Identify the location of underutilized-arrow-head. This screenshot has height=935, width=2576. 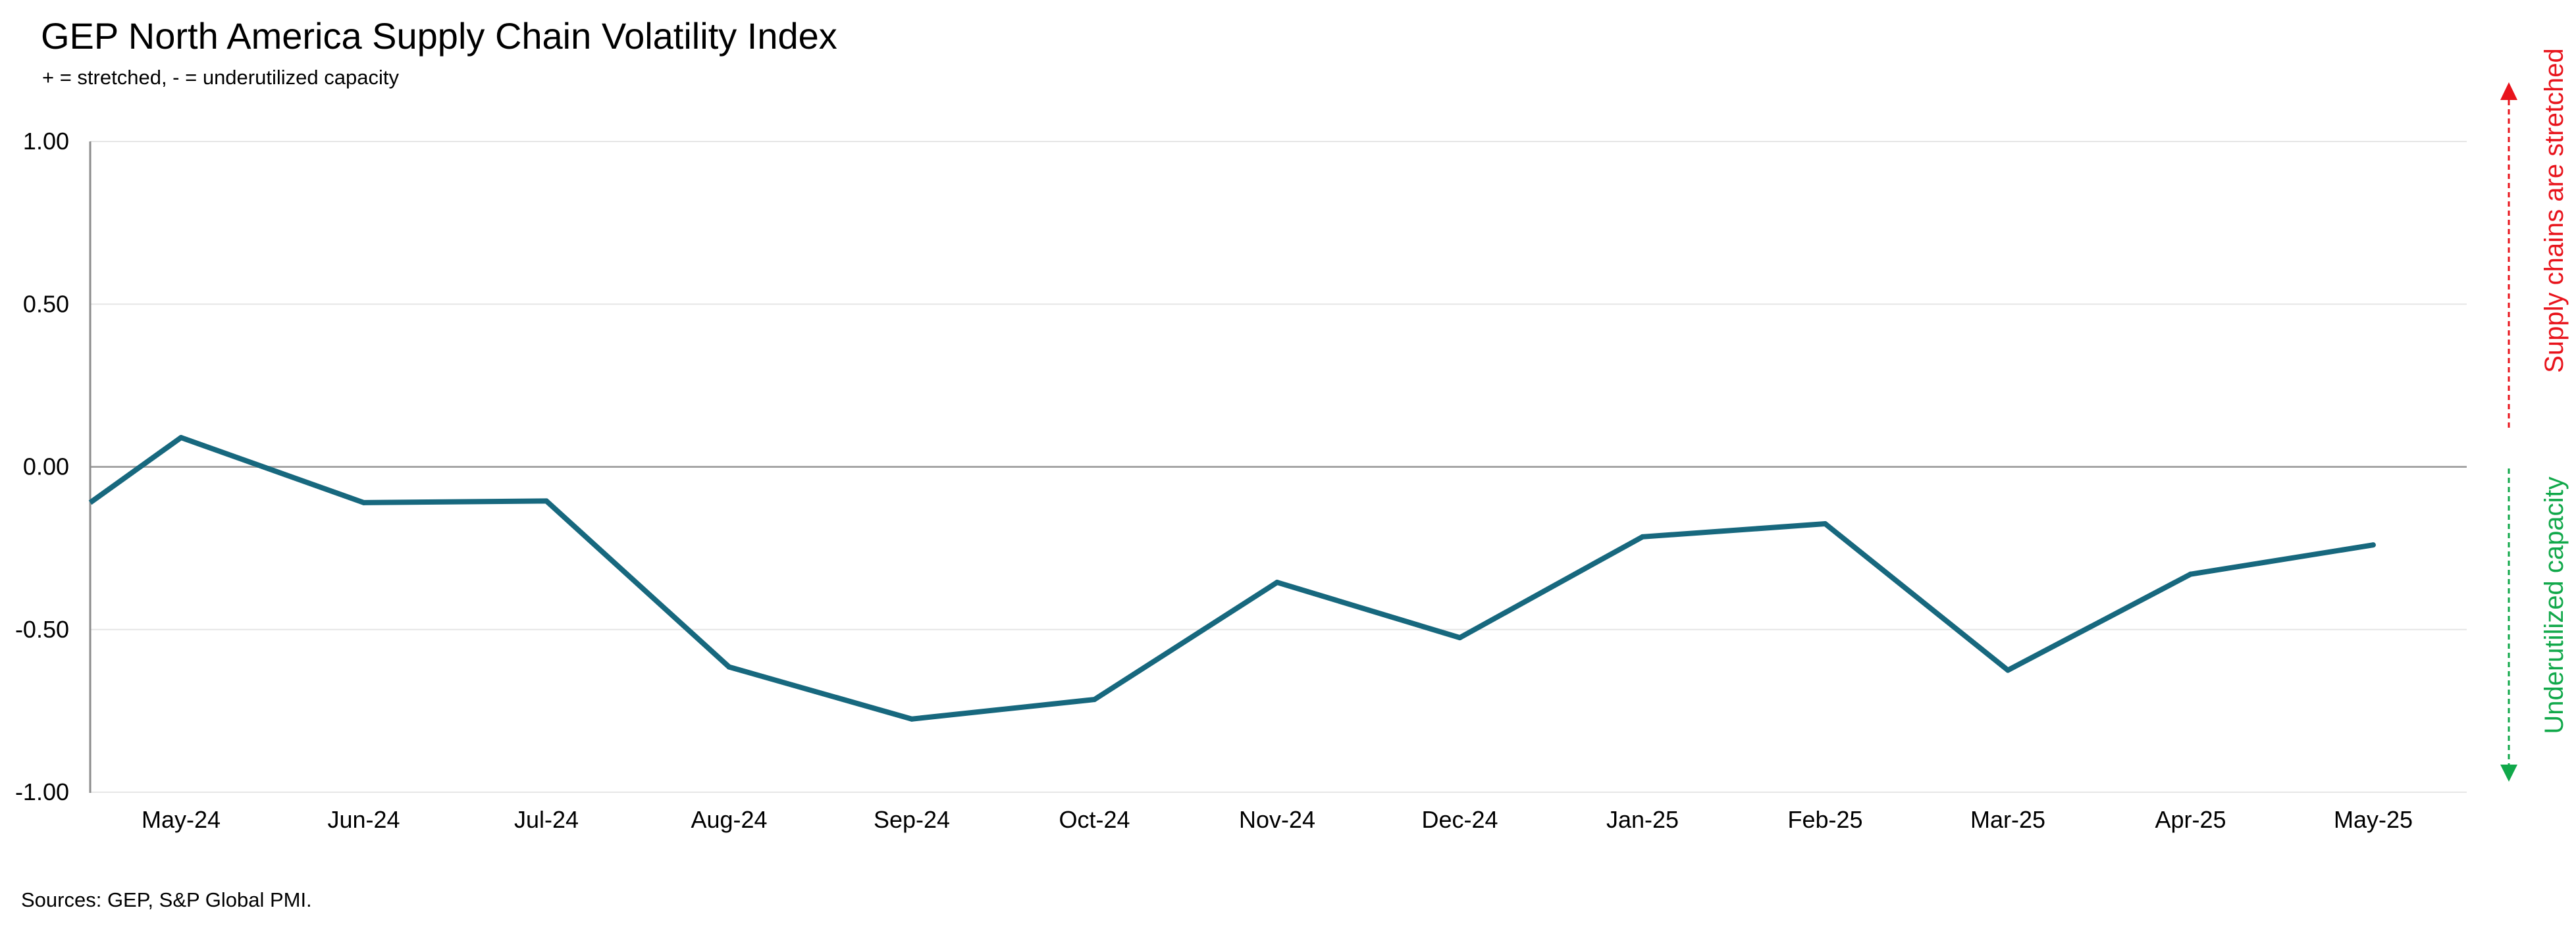
(2508, 773).